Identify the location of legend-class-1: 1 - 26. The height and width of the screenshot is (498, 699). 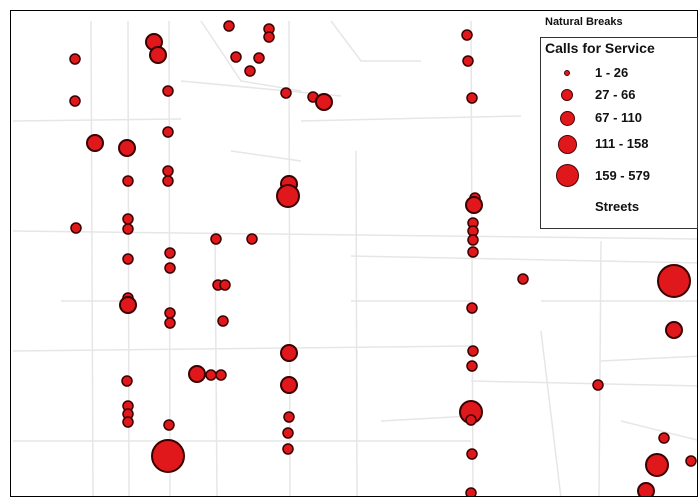
(619, 74).